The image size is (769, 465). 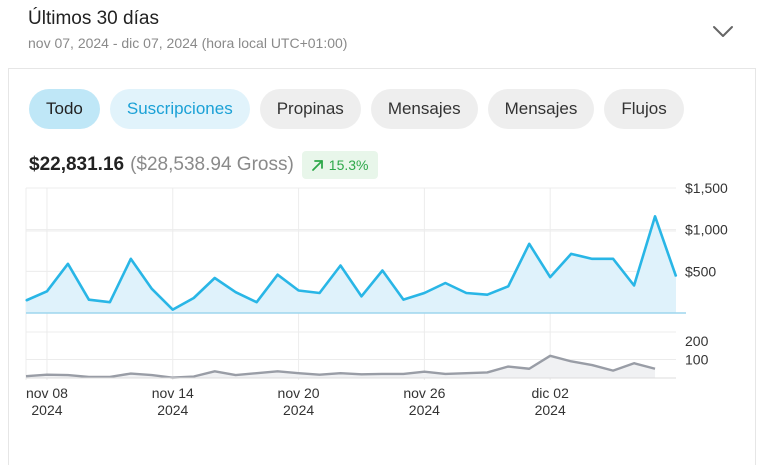 I want to click on gross-total: ($28,538.94 Gross), so click(x=212, y=164).